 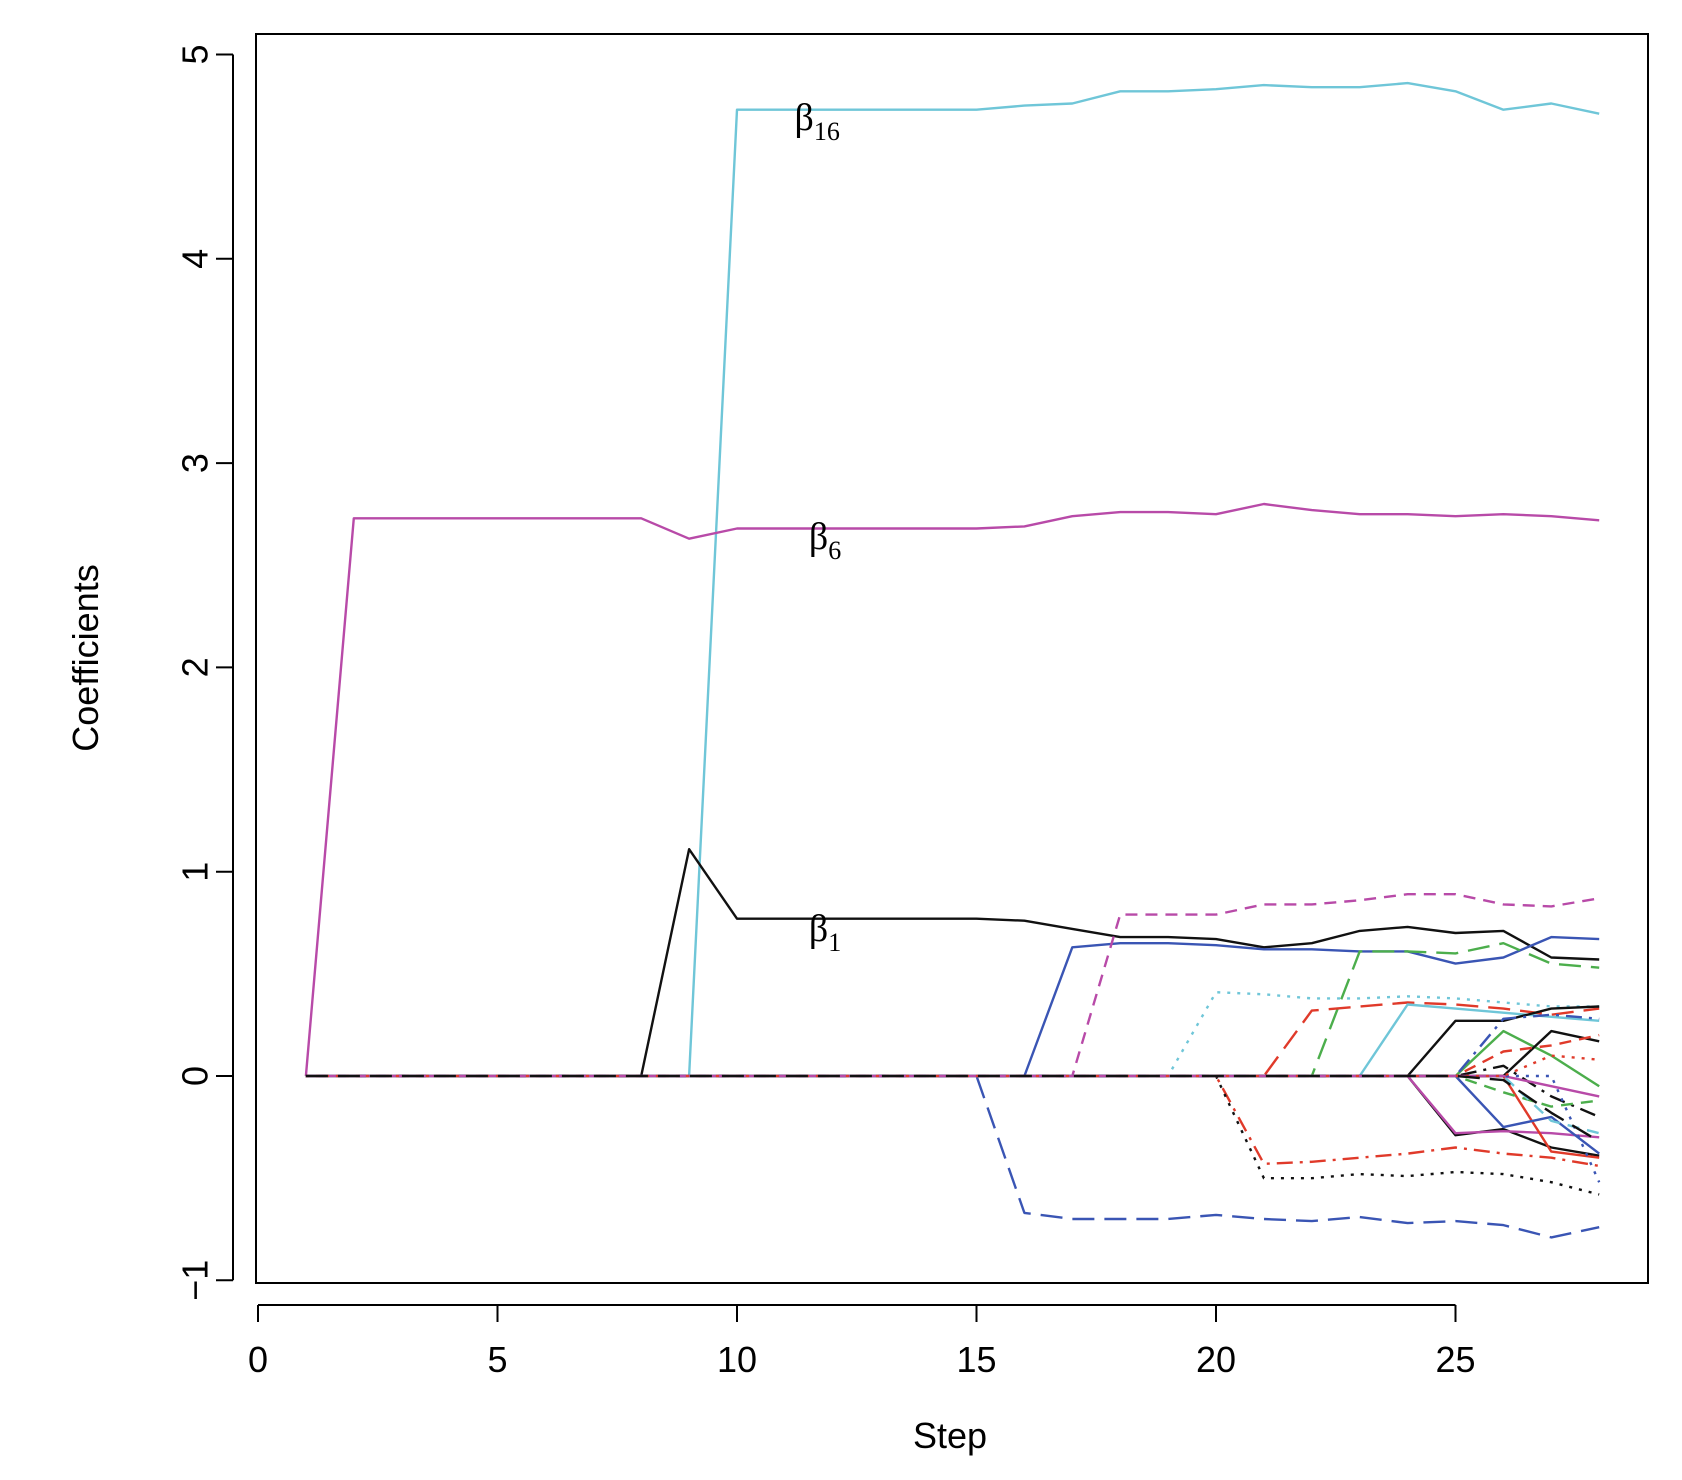 I want to click on series-line-blue-longdash, so click(x=952, y=1156).